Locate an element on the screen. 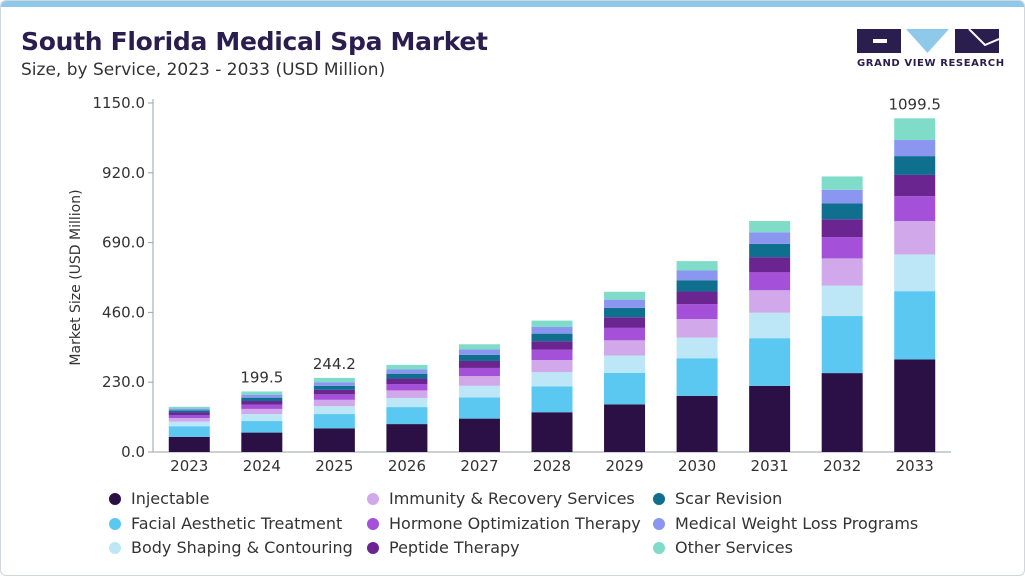 The height and width of the screenshot is (576, 1025). legend-item: Scar Revision is located at coordinates (717, 498).